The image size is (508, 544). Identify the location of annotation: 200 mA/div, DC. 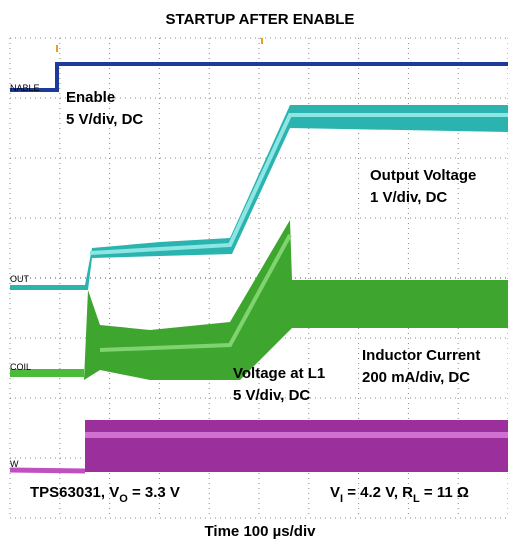
(416, 377).